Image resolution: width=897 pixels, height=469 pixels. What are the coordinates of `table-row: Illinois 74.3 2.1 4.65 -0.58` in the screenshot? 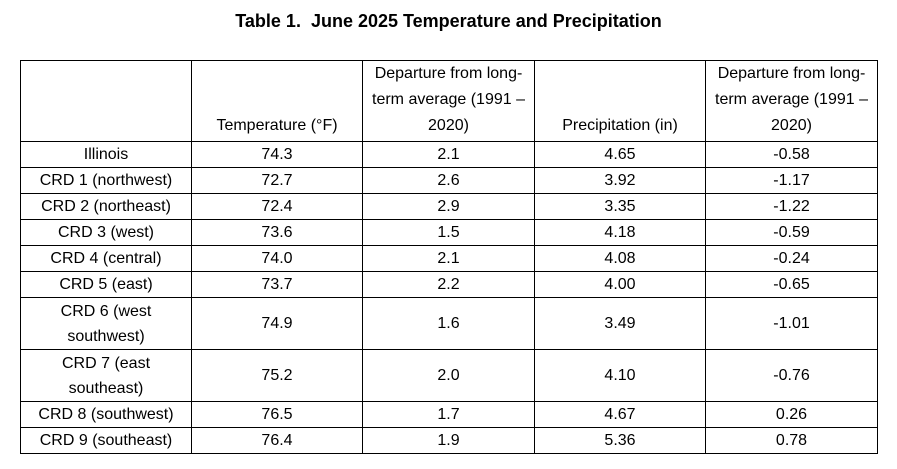 It's located at (449, 154).